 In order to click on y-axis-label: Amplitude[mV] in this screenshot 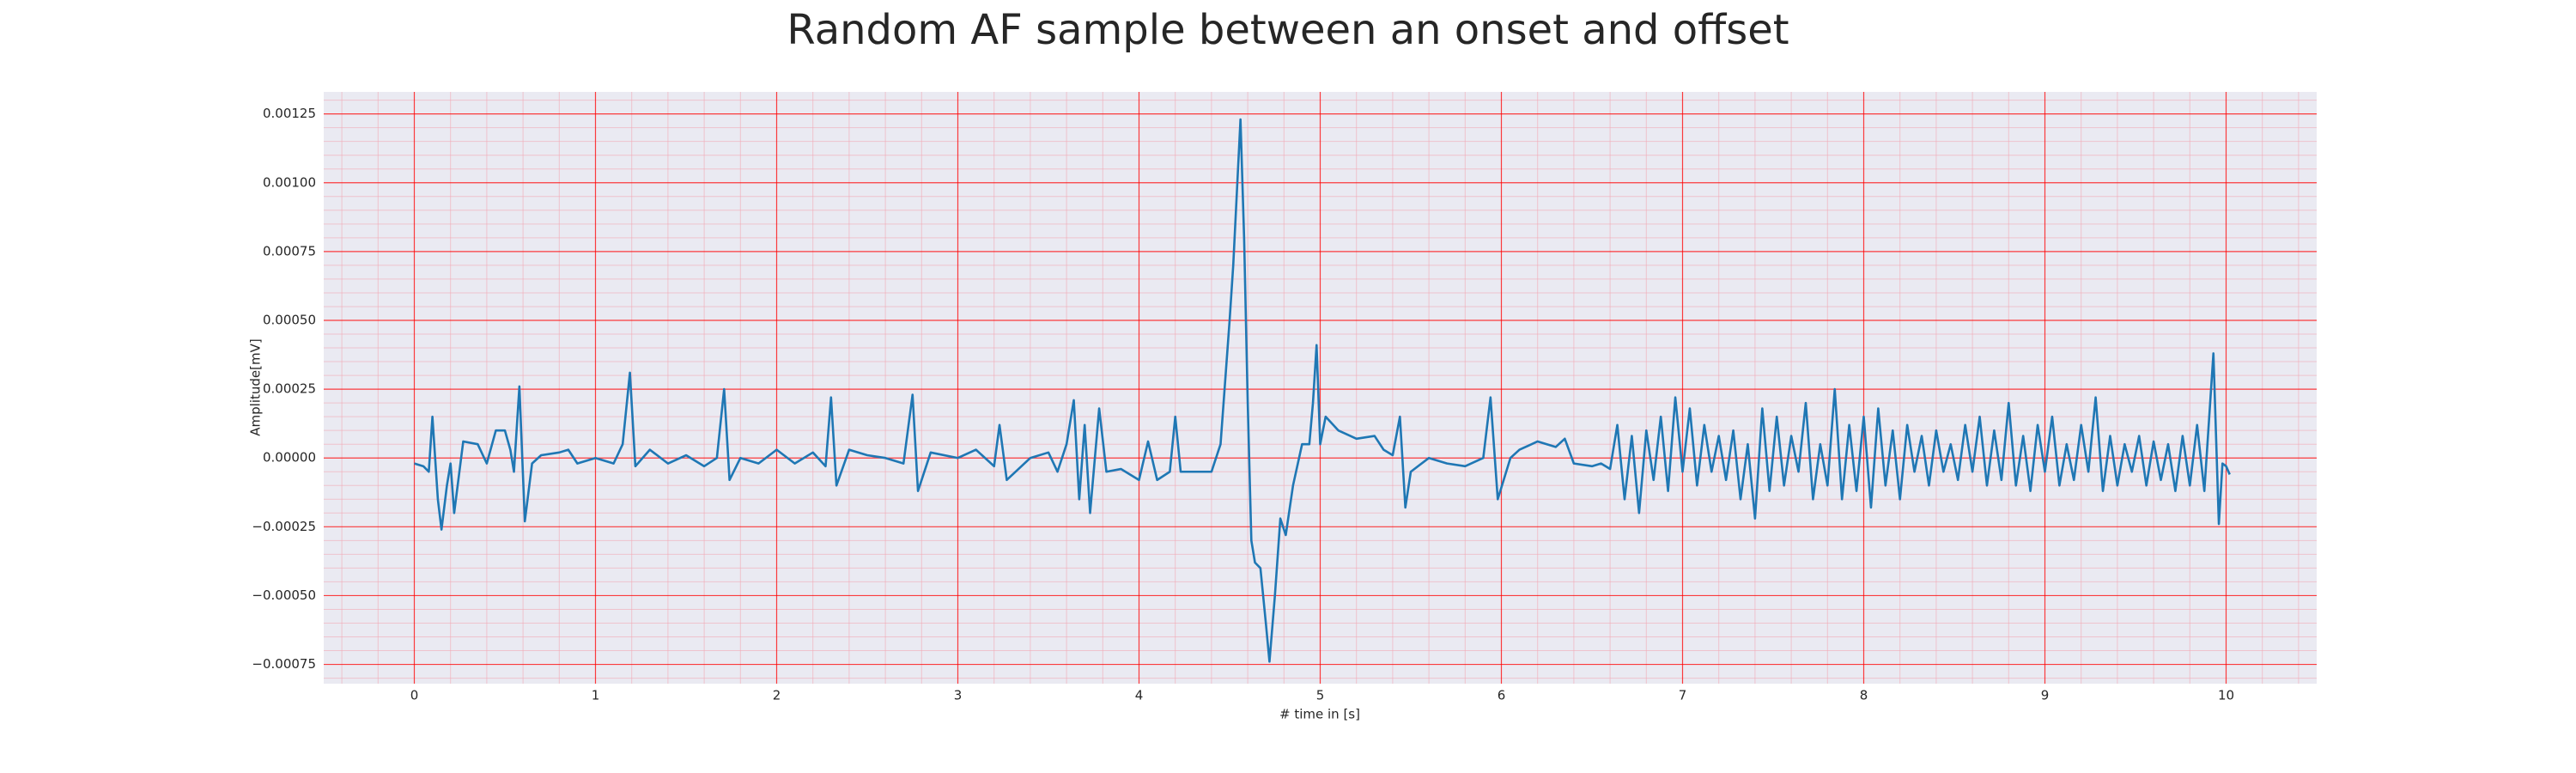, I will do `click(256, 386)`.